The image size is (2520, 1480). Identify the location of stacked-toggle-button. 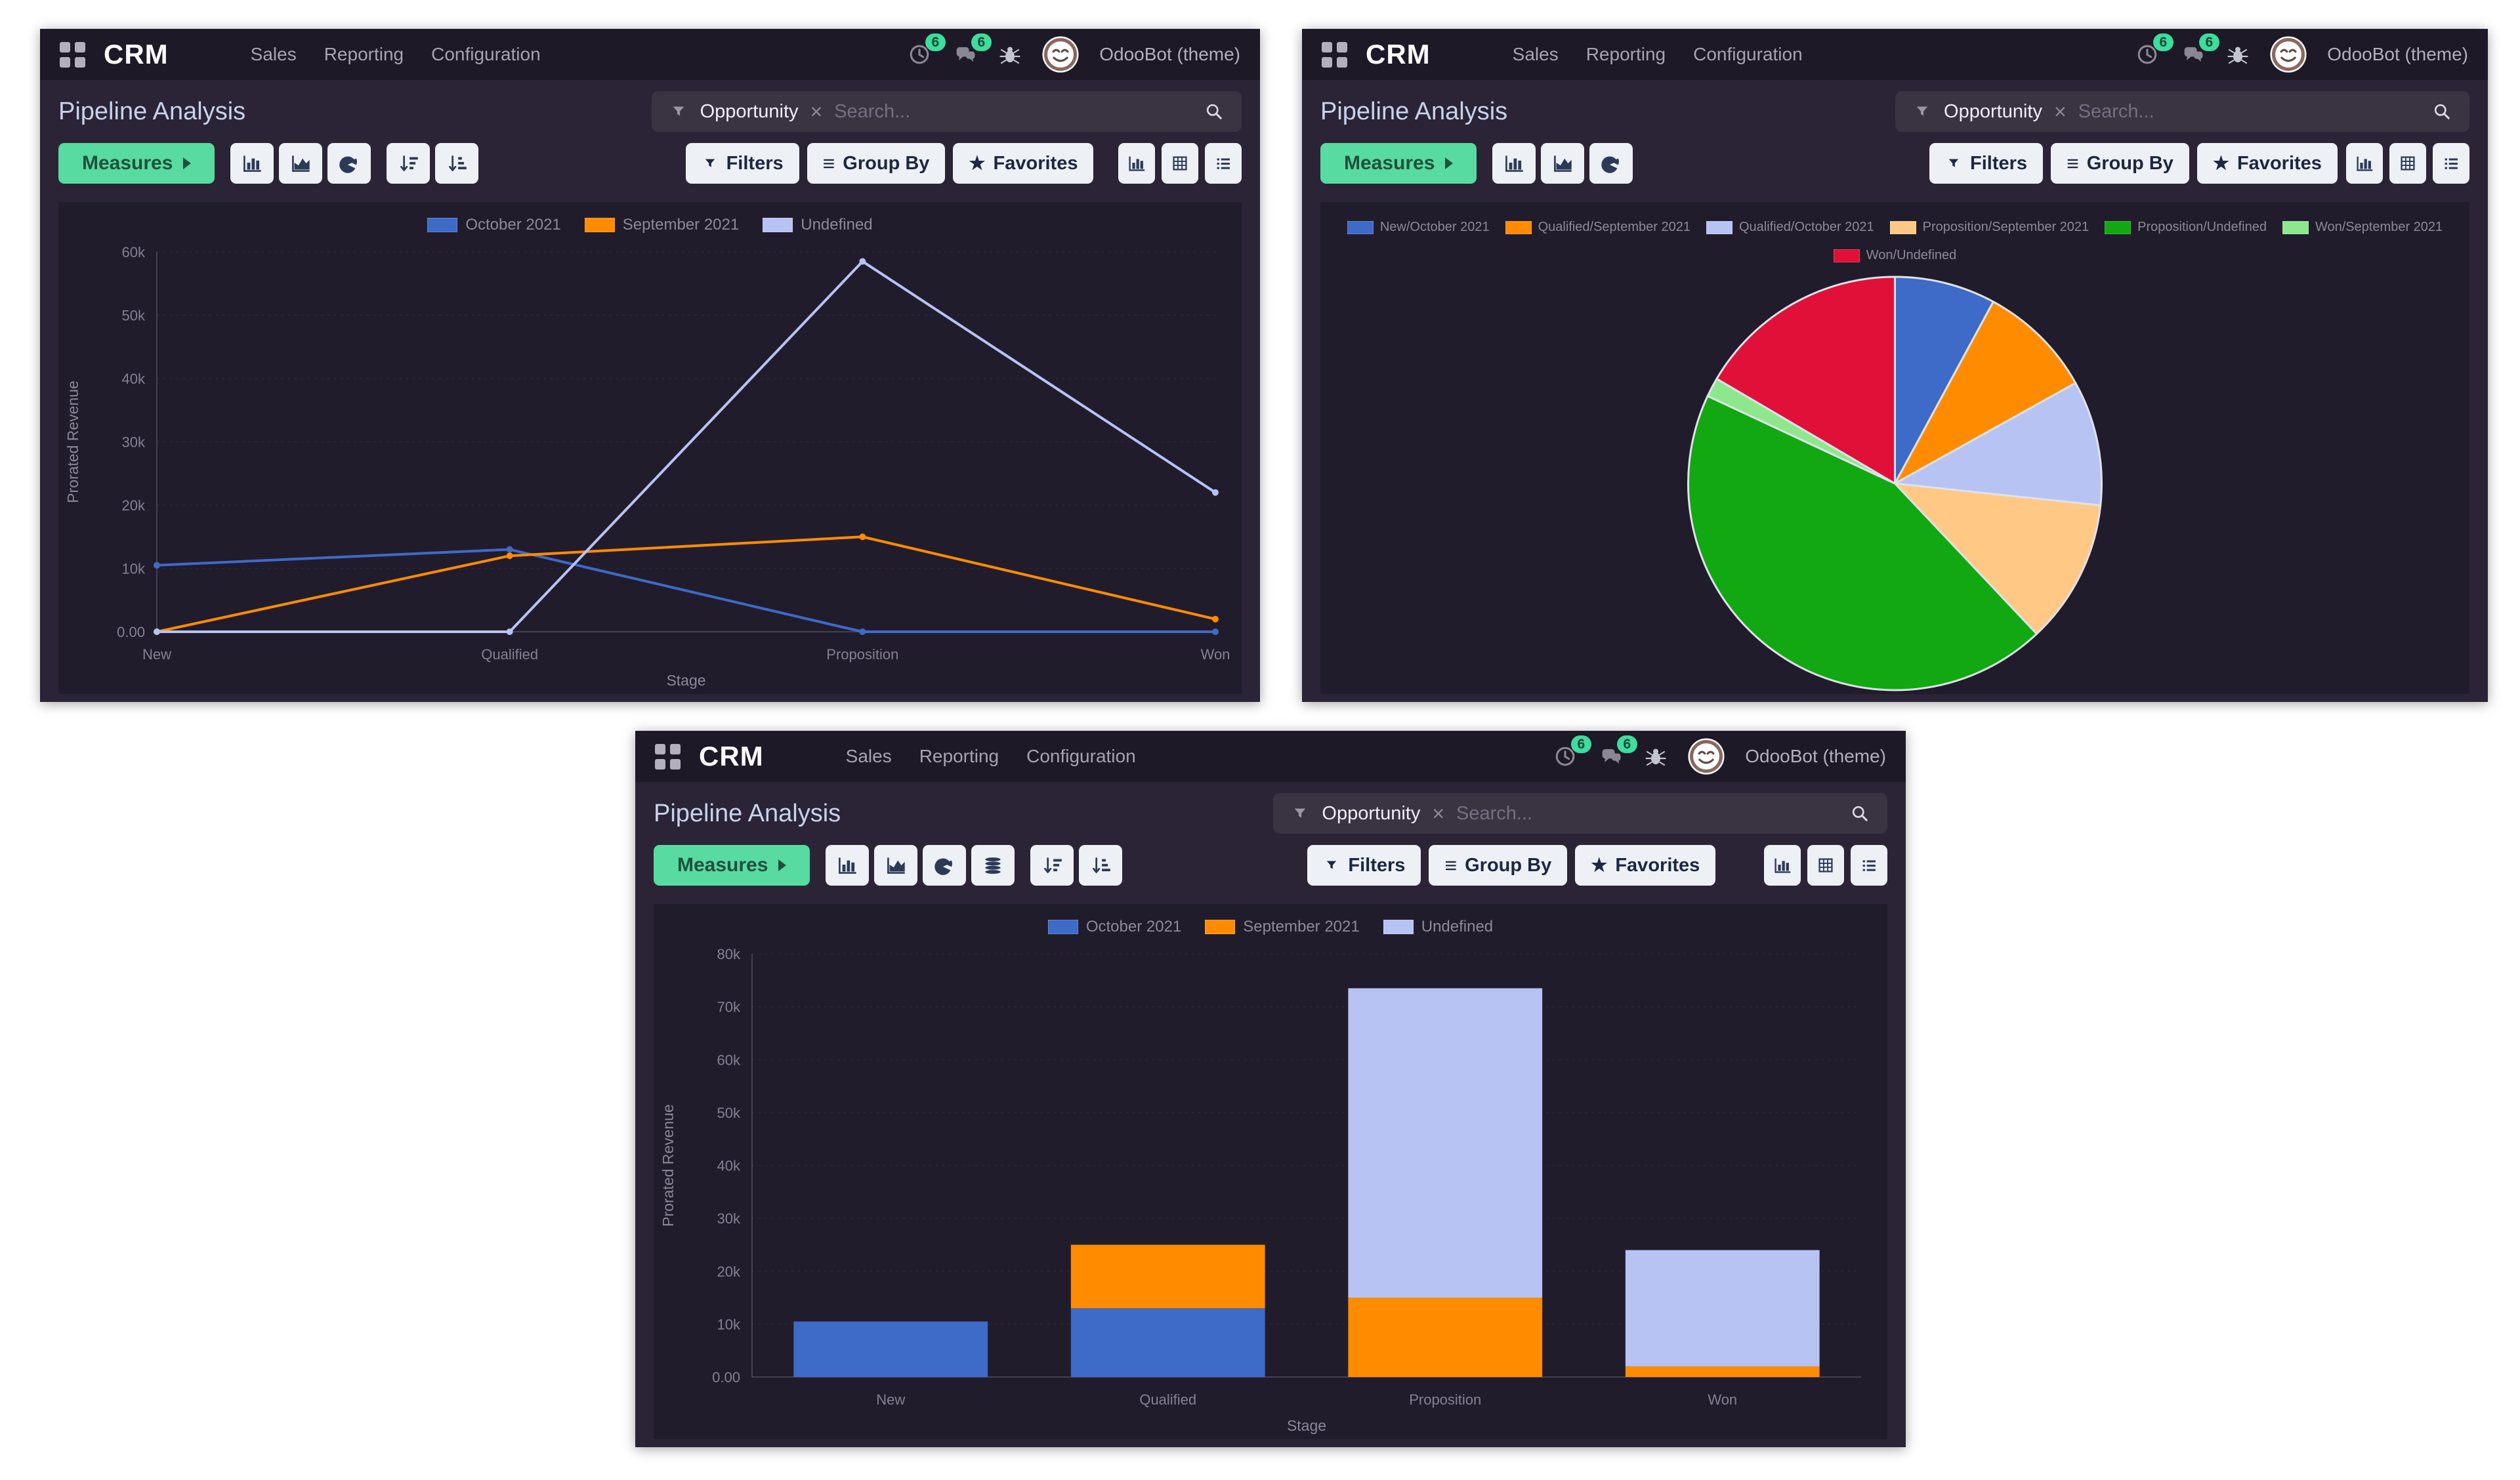
(993, 865).